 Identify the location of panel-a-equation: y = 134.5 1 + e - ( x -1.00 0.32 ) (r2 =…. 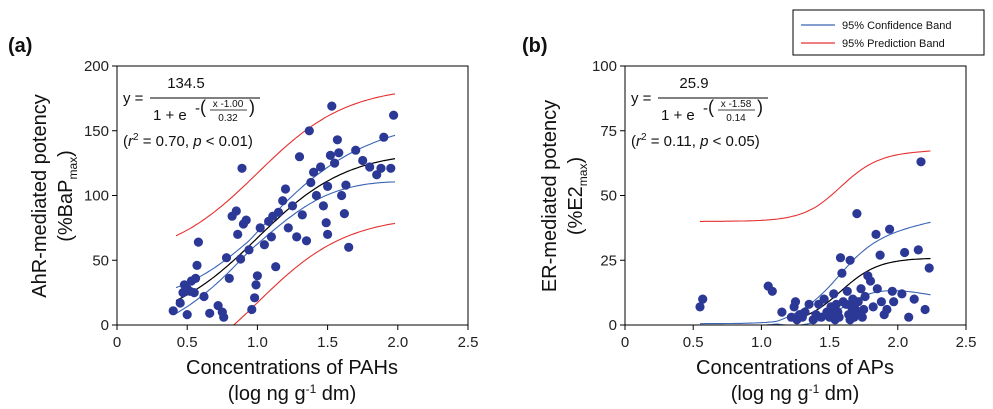
(191, 112).